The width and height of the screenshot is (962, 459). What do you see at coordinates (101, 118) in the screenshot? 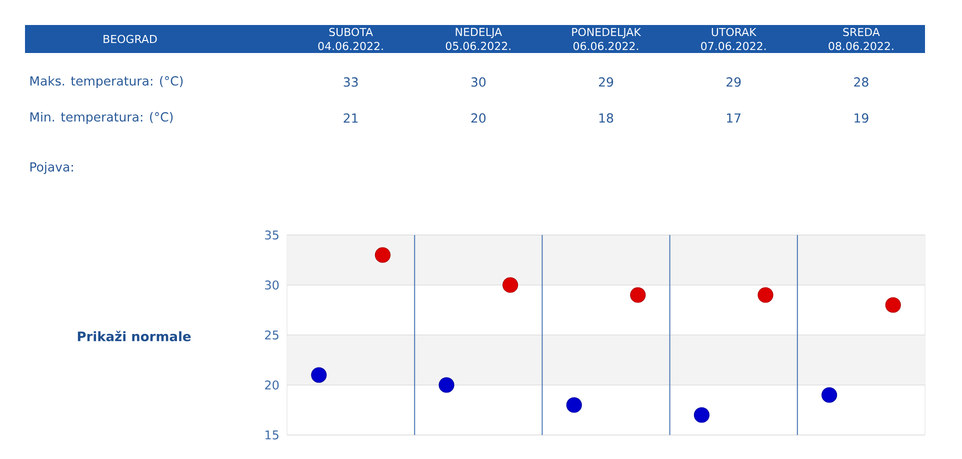
I see `text: Min. temperatura: (°C)` at bounding box center [101, 118].